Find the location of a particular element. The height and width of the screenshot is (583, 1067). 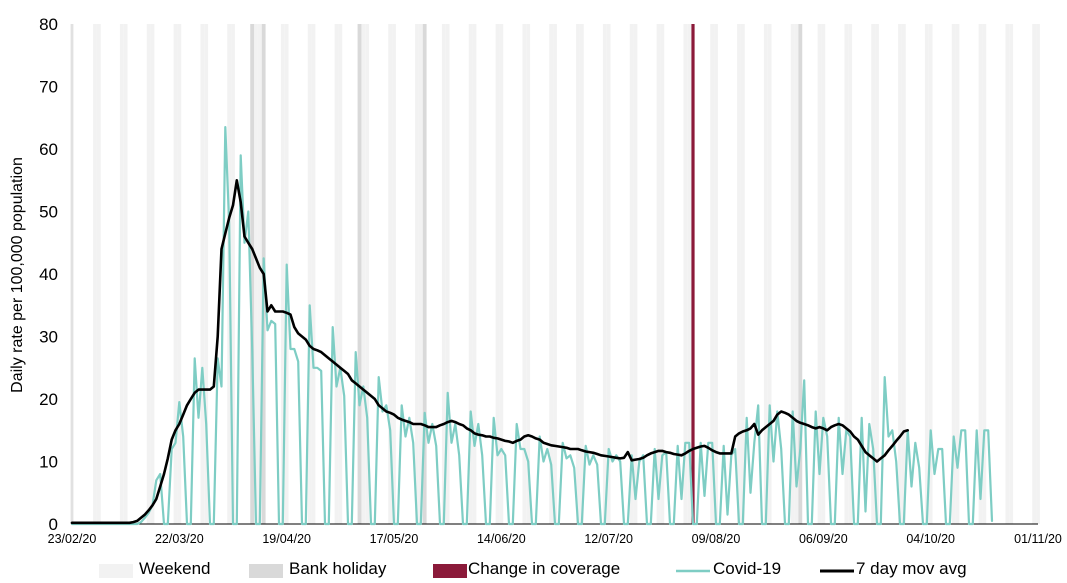

x-tick-label: 06/09/20 is located at coordinates (823, 539).